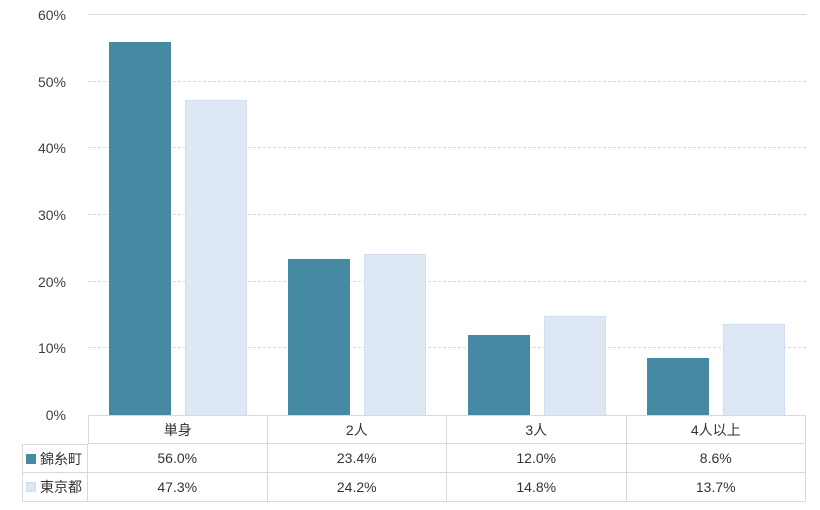 Image resolution: width=820 pixels, height=510 pixels. I want to click on value-cell: 13.7%, so click(716, 487).